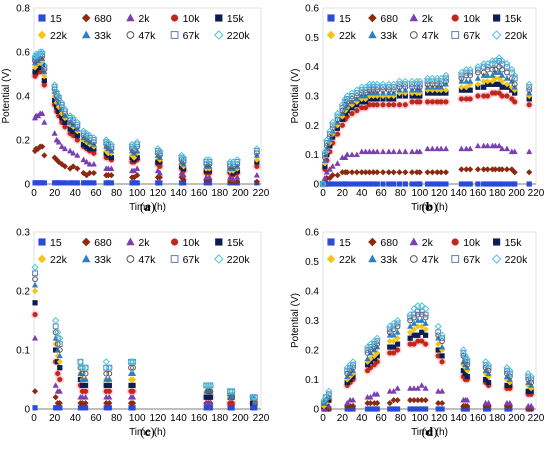 The width and height of the screenshot is (550, 449). I want to click on y-axis-title: Potential (V), so click(6, 95).